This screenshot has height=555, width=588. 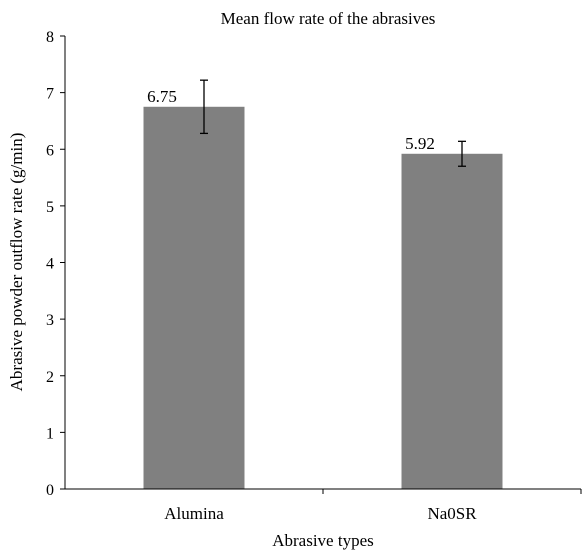 I want to click on y-tick-label: 0, so click(x=50, y=490).